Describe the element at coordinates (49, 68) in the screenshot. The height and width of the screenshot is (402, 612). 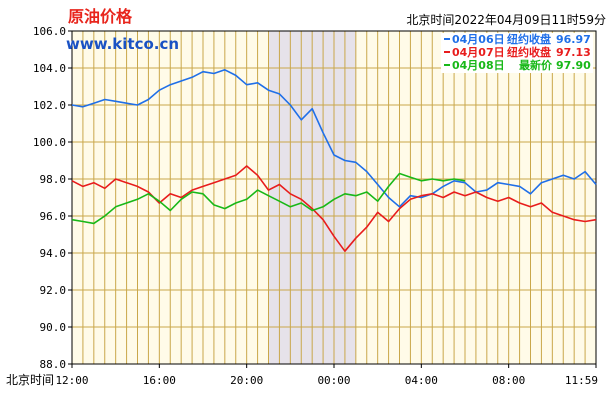
I see `y-tick-label: 104.0` at that location.